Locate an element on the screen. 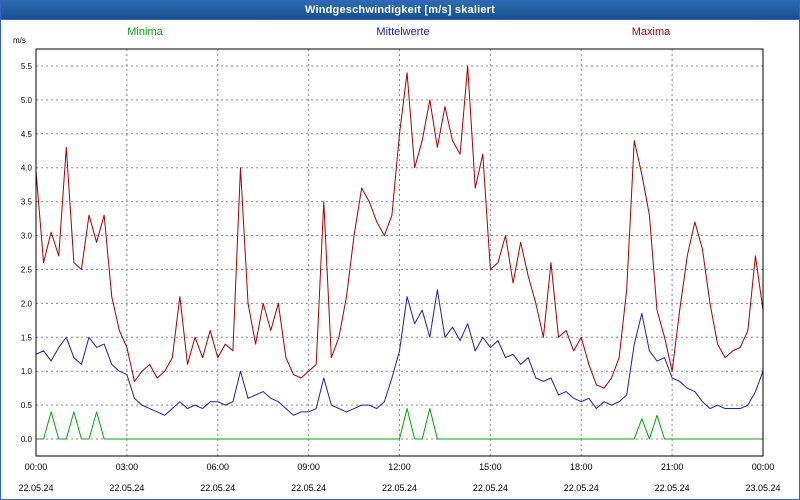 The width and height of the screenshot is (800, 500). legend-maxima: Maxima is located at coordinates (651, 32).